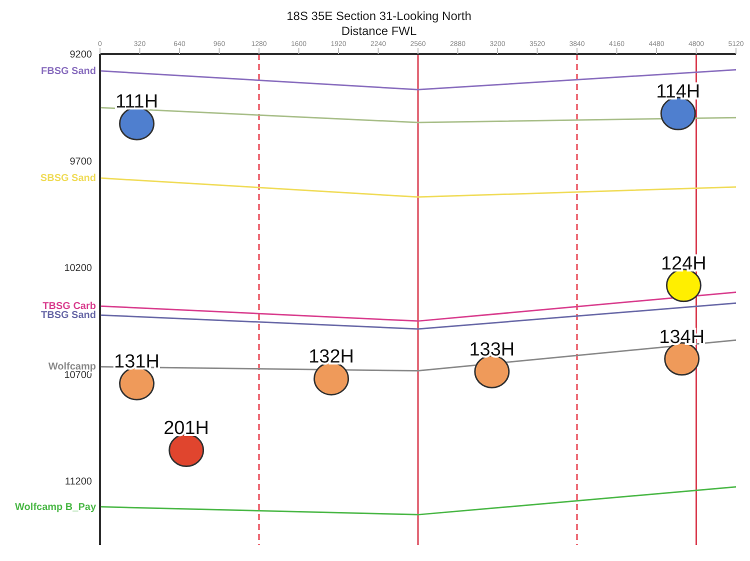  What do you see at coordinates (331, 357) in the screenshot?
I see `series-label: 132H` at bounding box center [331, 357].